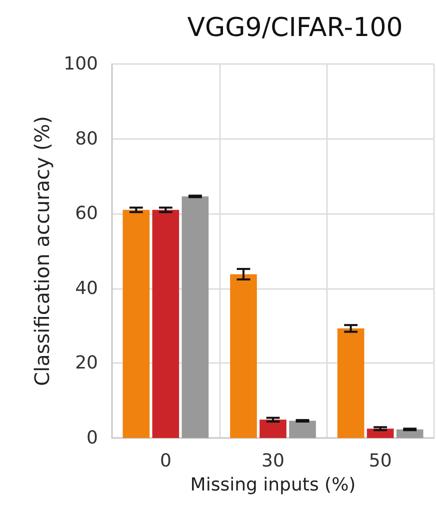 The height and width of the screenshot is (507, 436). Describe the element at coordinates (273, 485) in the screenshot. I see `x-axis-title: Missing inputs (%)` at that location.